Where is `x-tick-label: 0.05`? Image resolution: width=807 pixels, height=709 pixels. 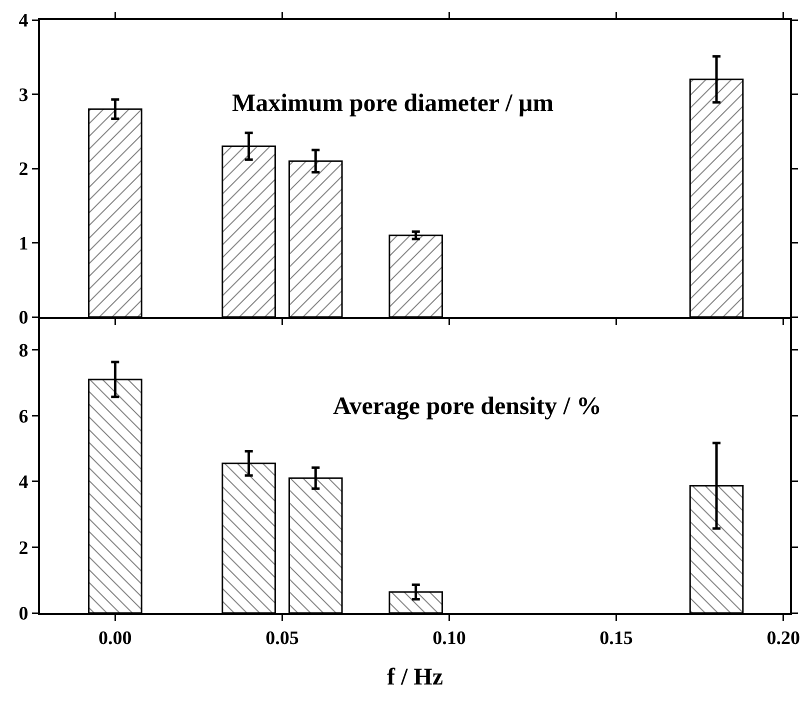
x-tick-label: 0.05 is located at coordinates (282, 638).